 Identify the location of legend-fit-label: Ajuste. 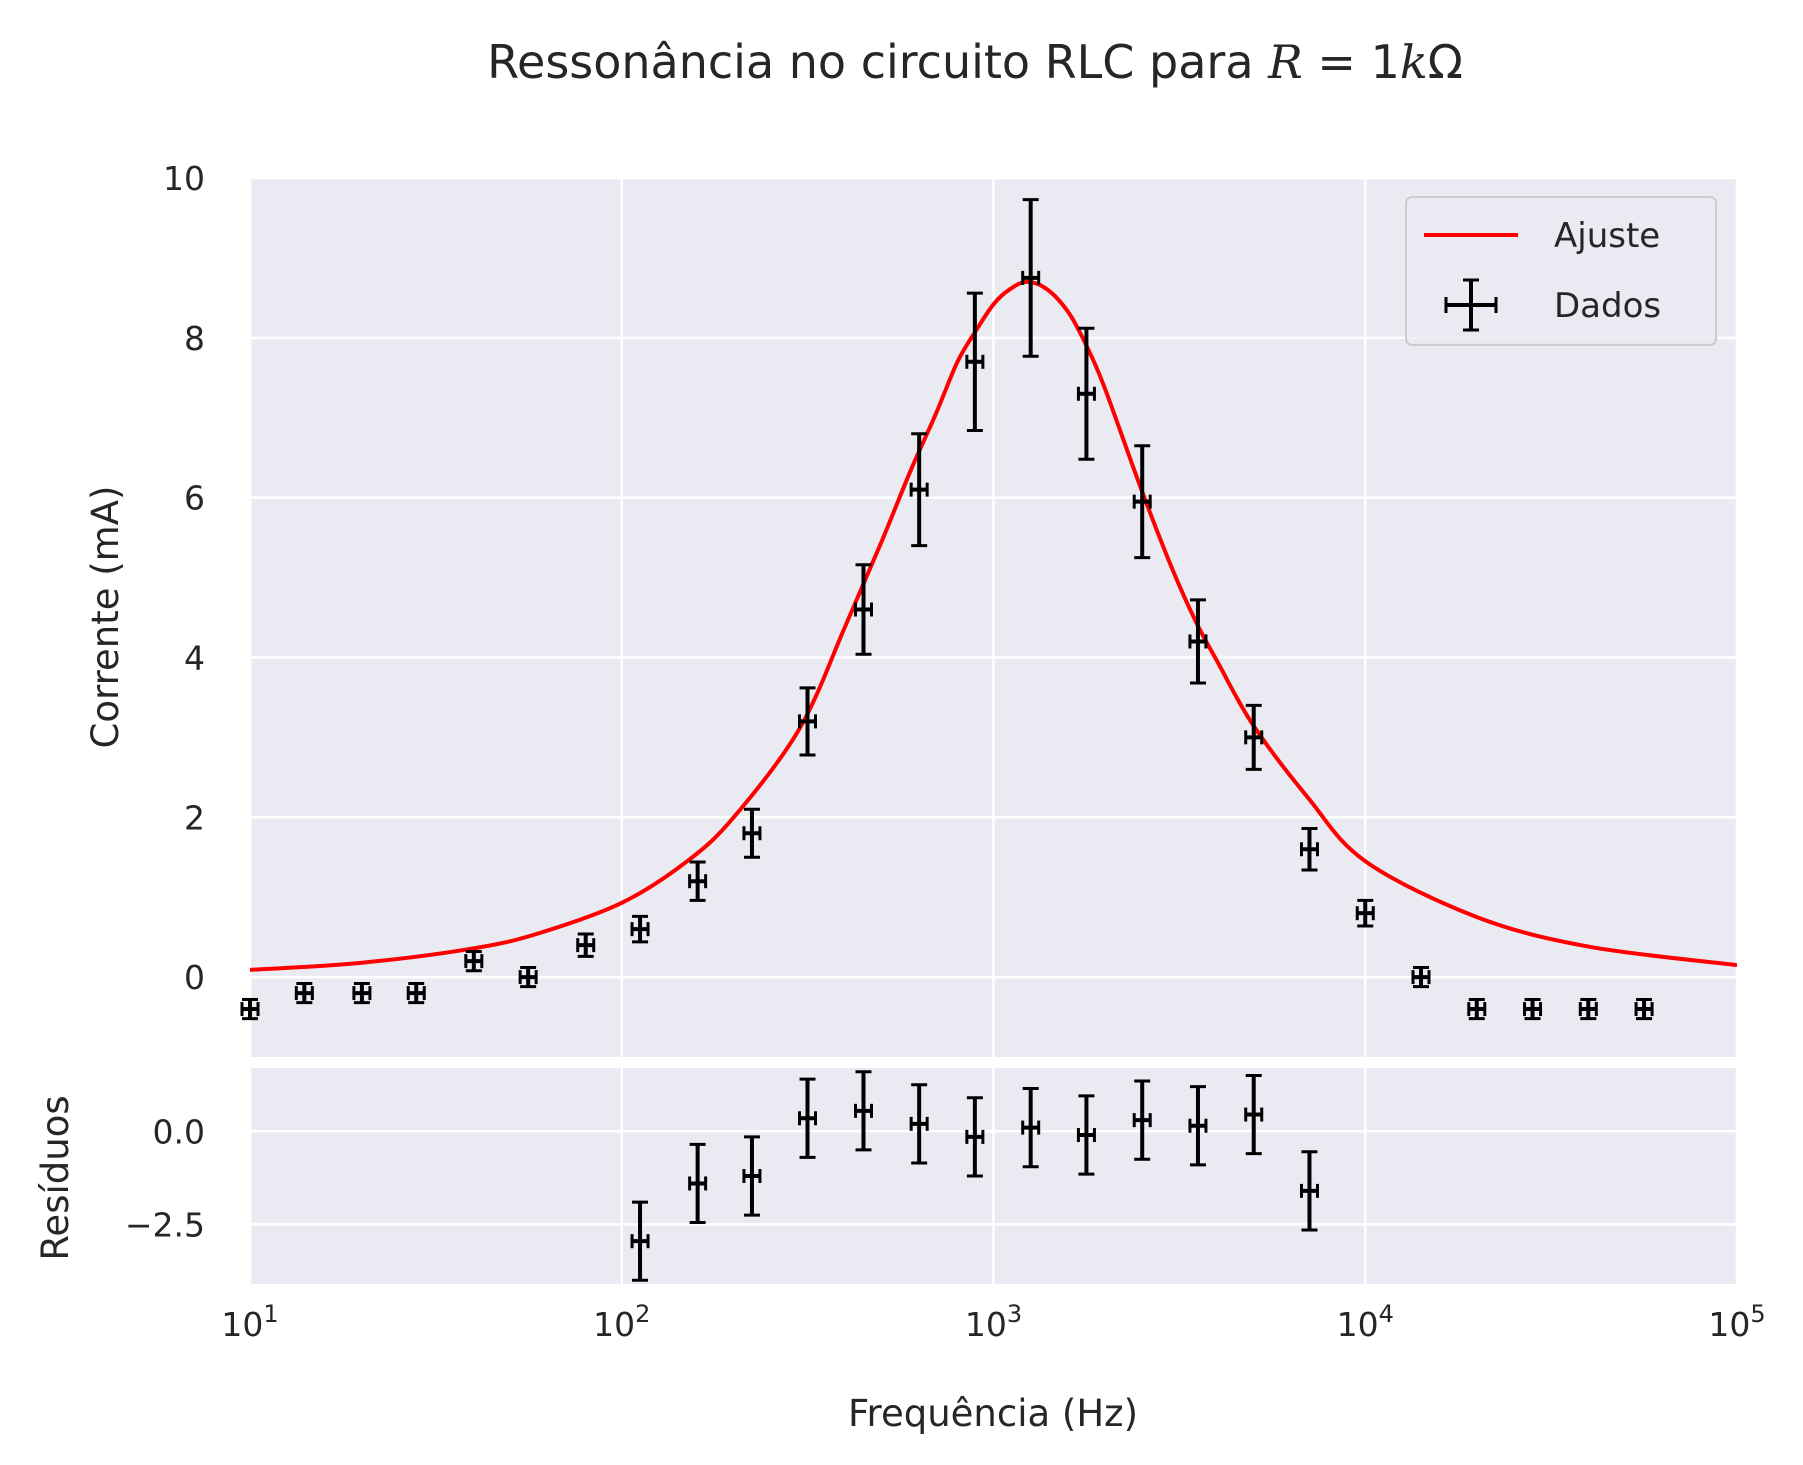
(1607, 236).